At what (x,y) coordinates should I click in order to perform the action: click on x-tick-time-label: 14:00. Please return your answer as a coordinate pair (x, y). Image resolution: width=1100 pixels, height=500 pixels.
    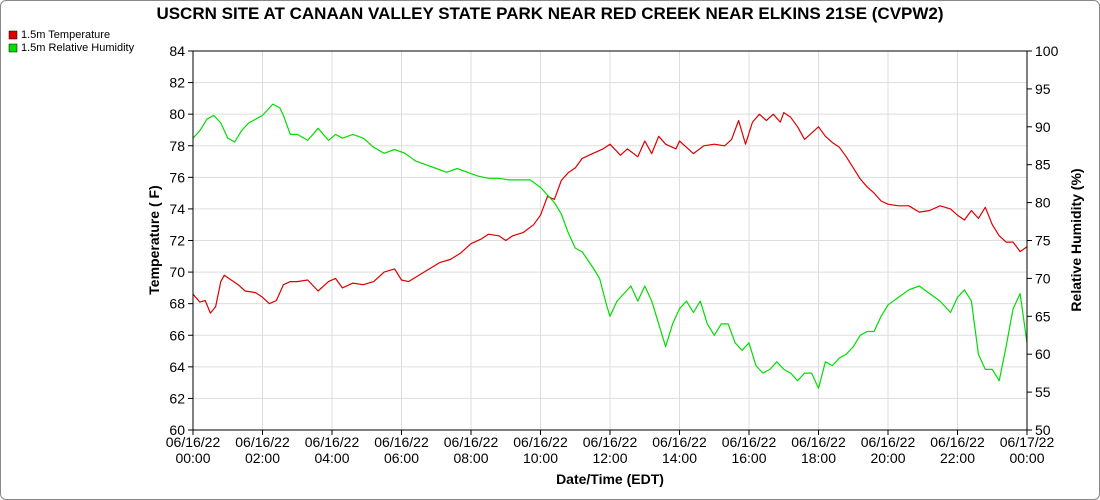
    Looking at the image, I should click on (679, 458).